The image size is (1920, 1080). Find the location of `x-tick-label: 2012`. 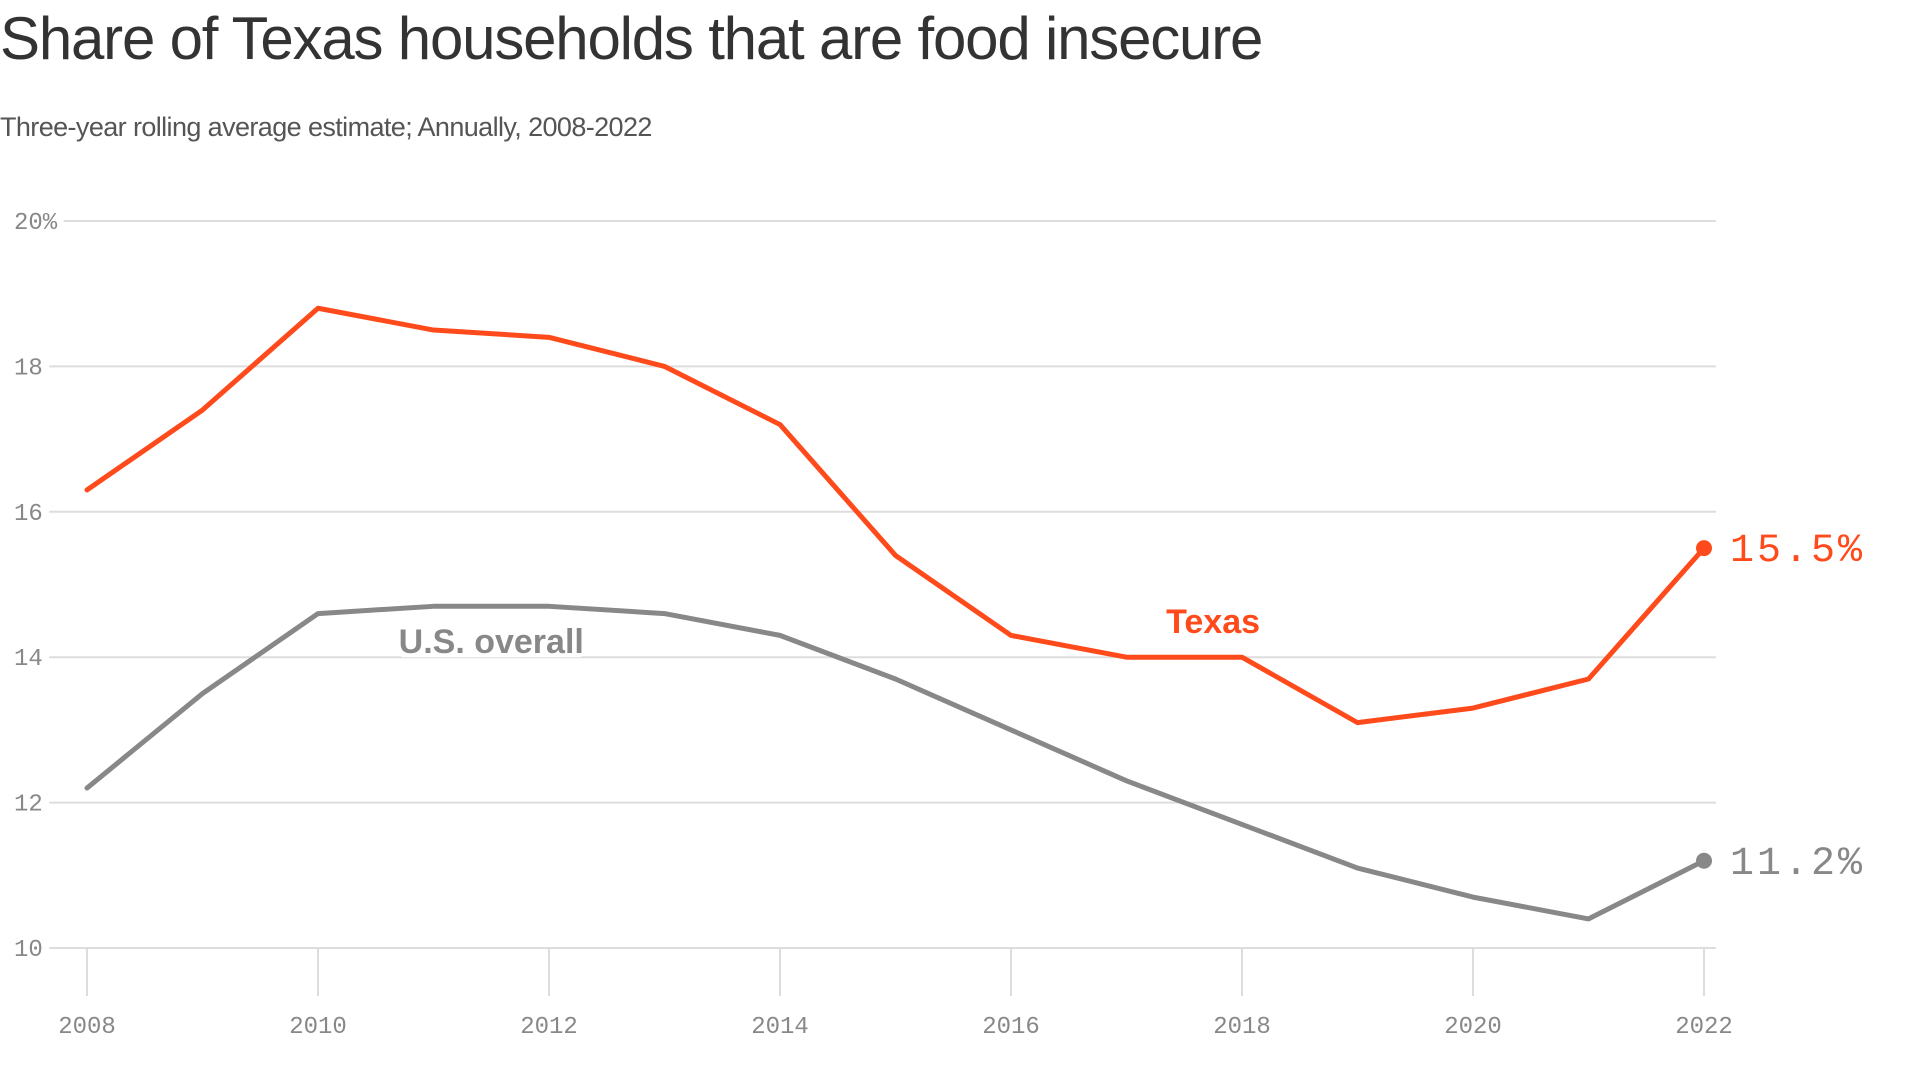

x-tick-label: 2012 is located at coordinates (549, 1027).